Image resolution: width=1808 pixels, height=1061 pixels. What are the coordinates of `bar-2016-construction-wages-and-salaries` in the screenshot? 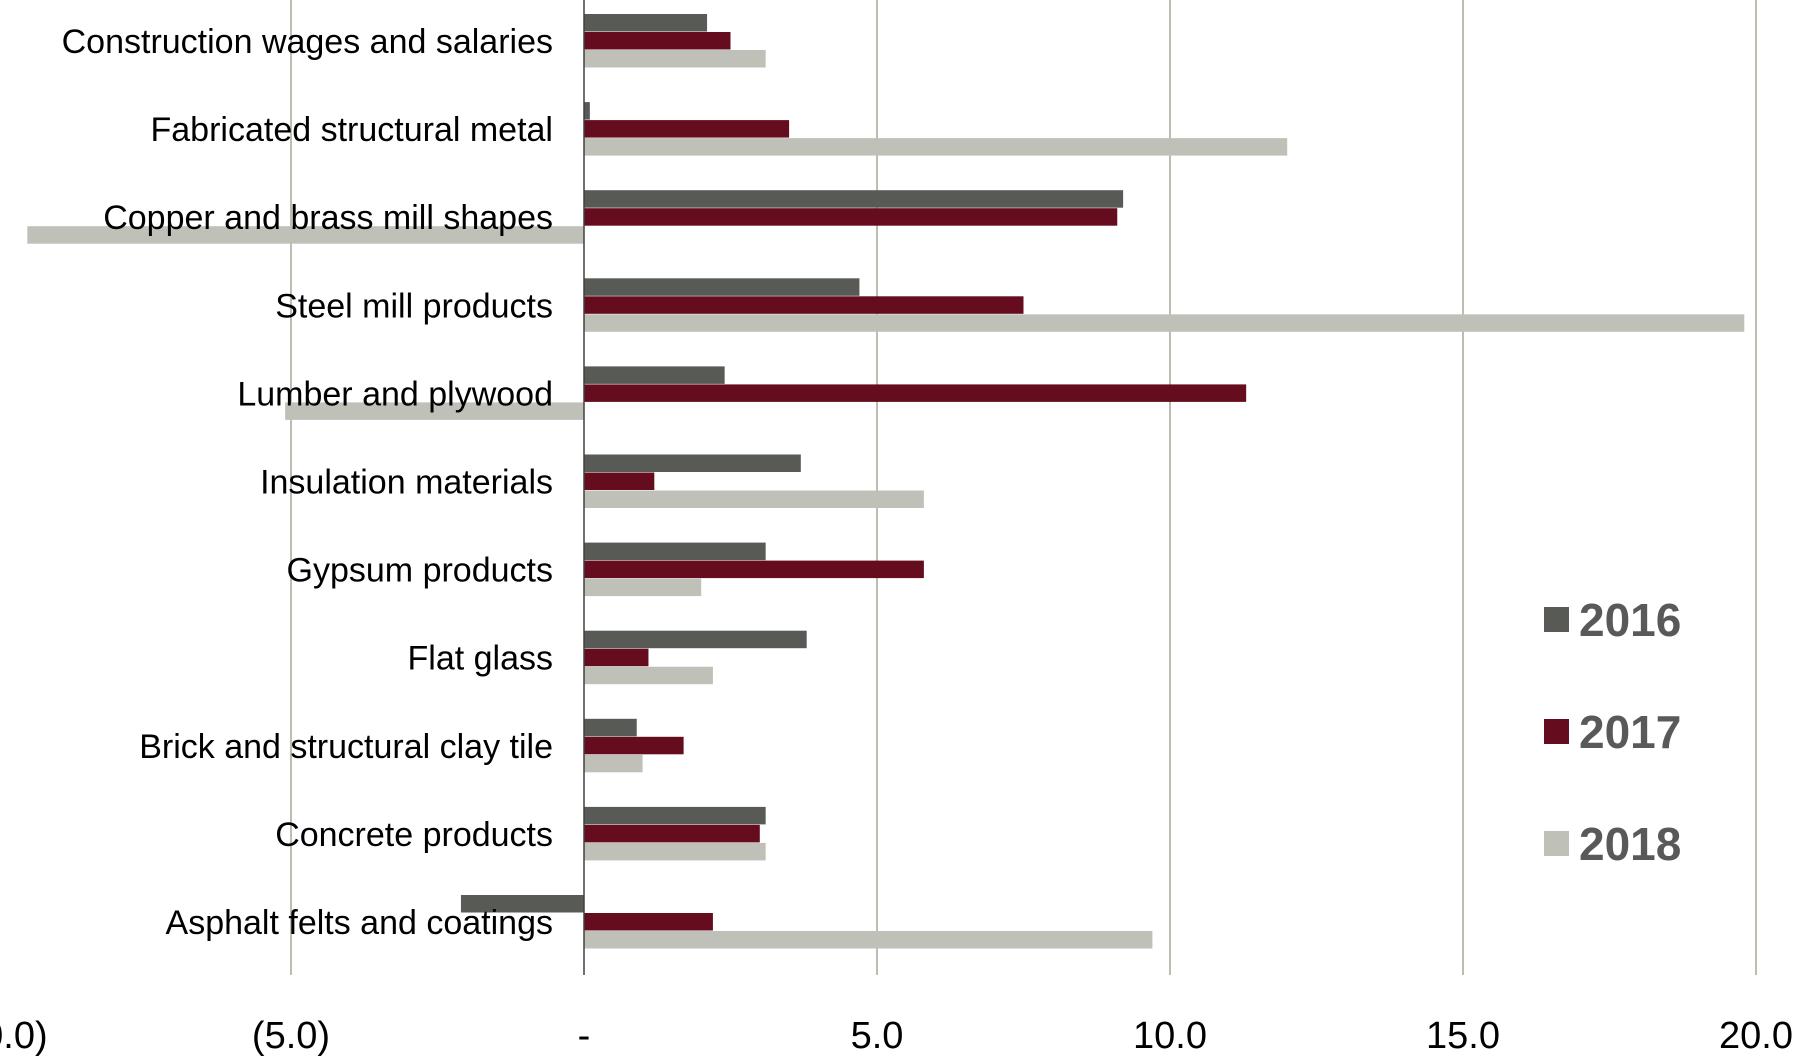 It's located at (646, 23).